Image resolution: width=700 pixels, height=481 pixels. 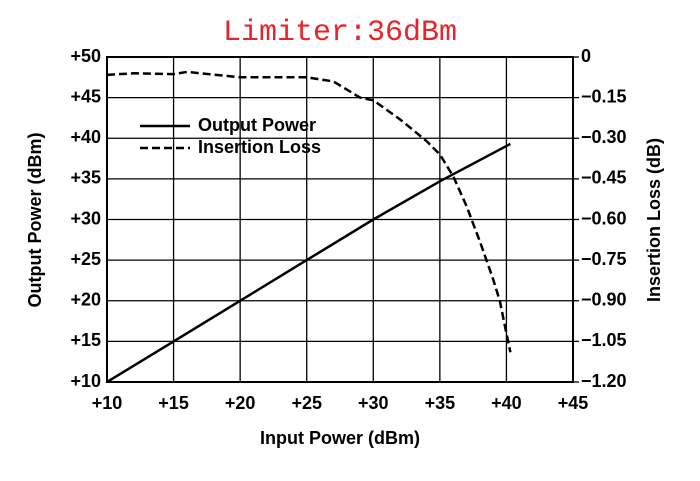 What do you see at coordinates (259, 147) in the screenshot?
I see `legend-label: Insertion Loss` at bounding box center [259, 147].